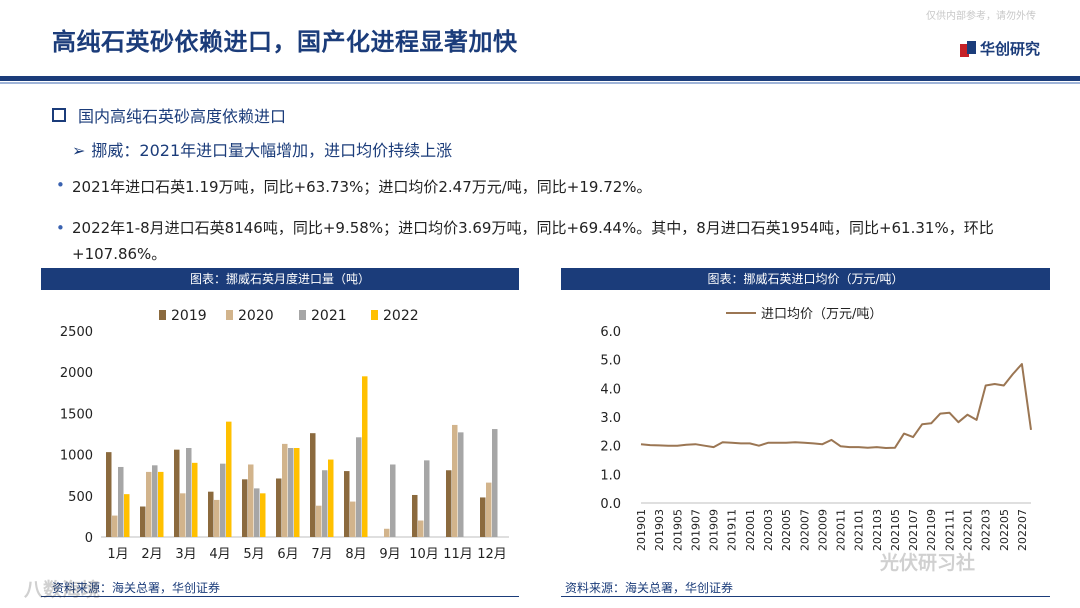  I want to click on x-tick-label: 202009, so click(822, 530).